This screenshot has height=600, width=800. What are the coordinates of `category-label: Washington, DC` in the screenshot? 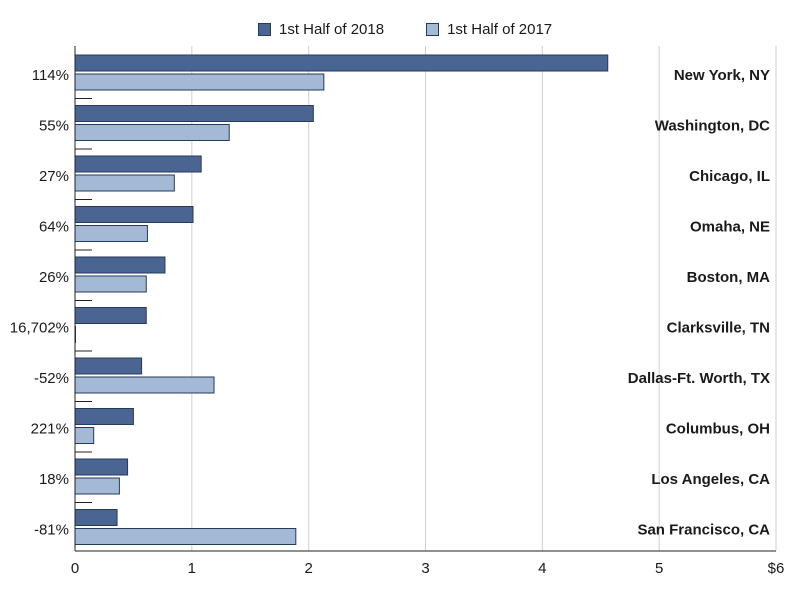 It's located at (712, 126).